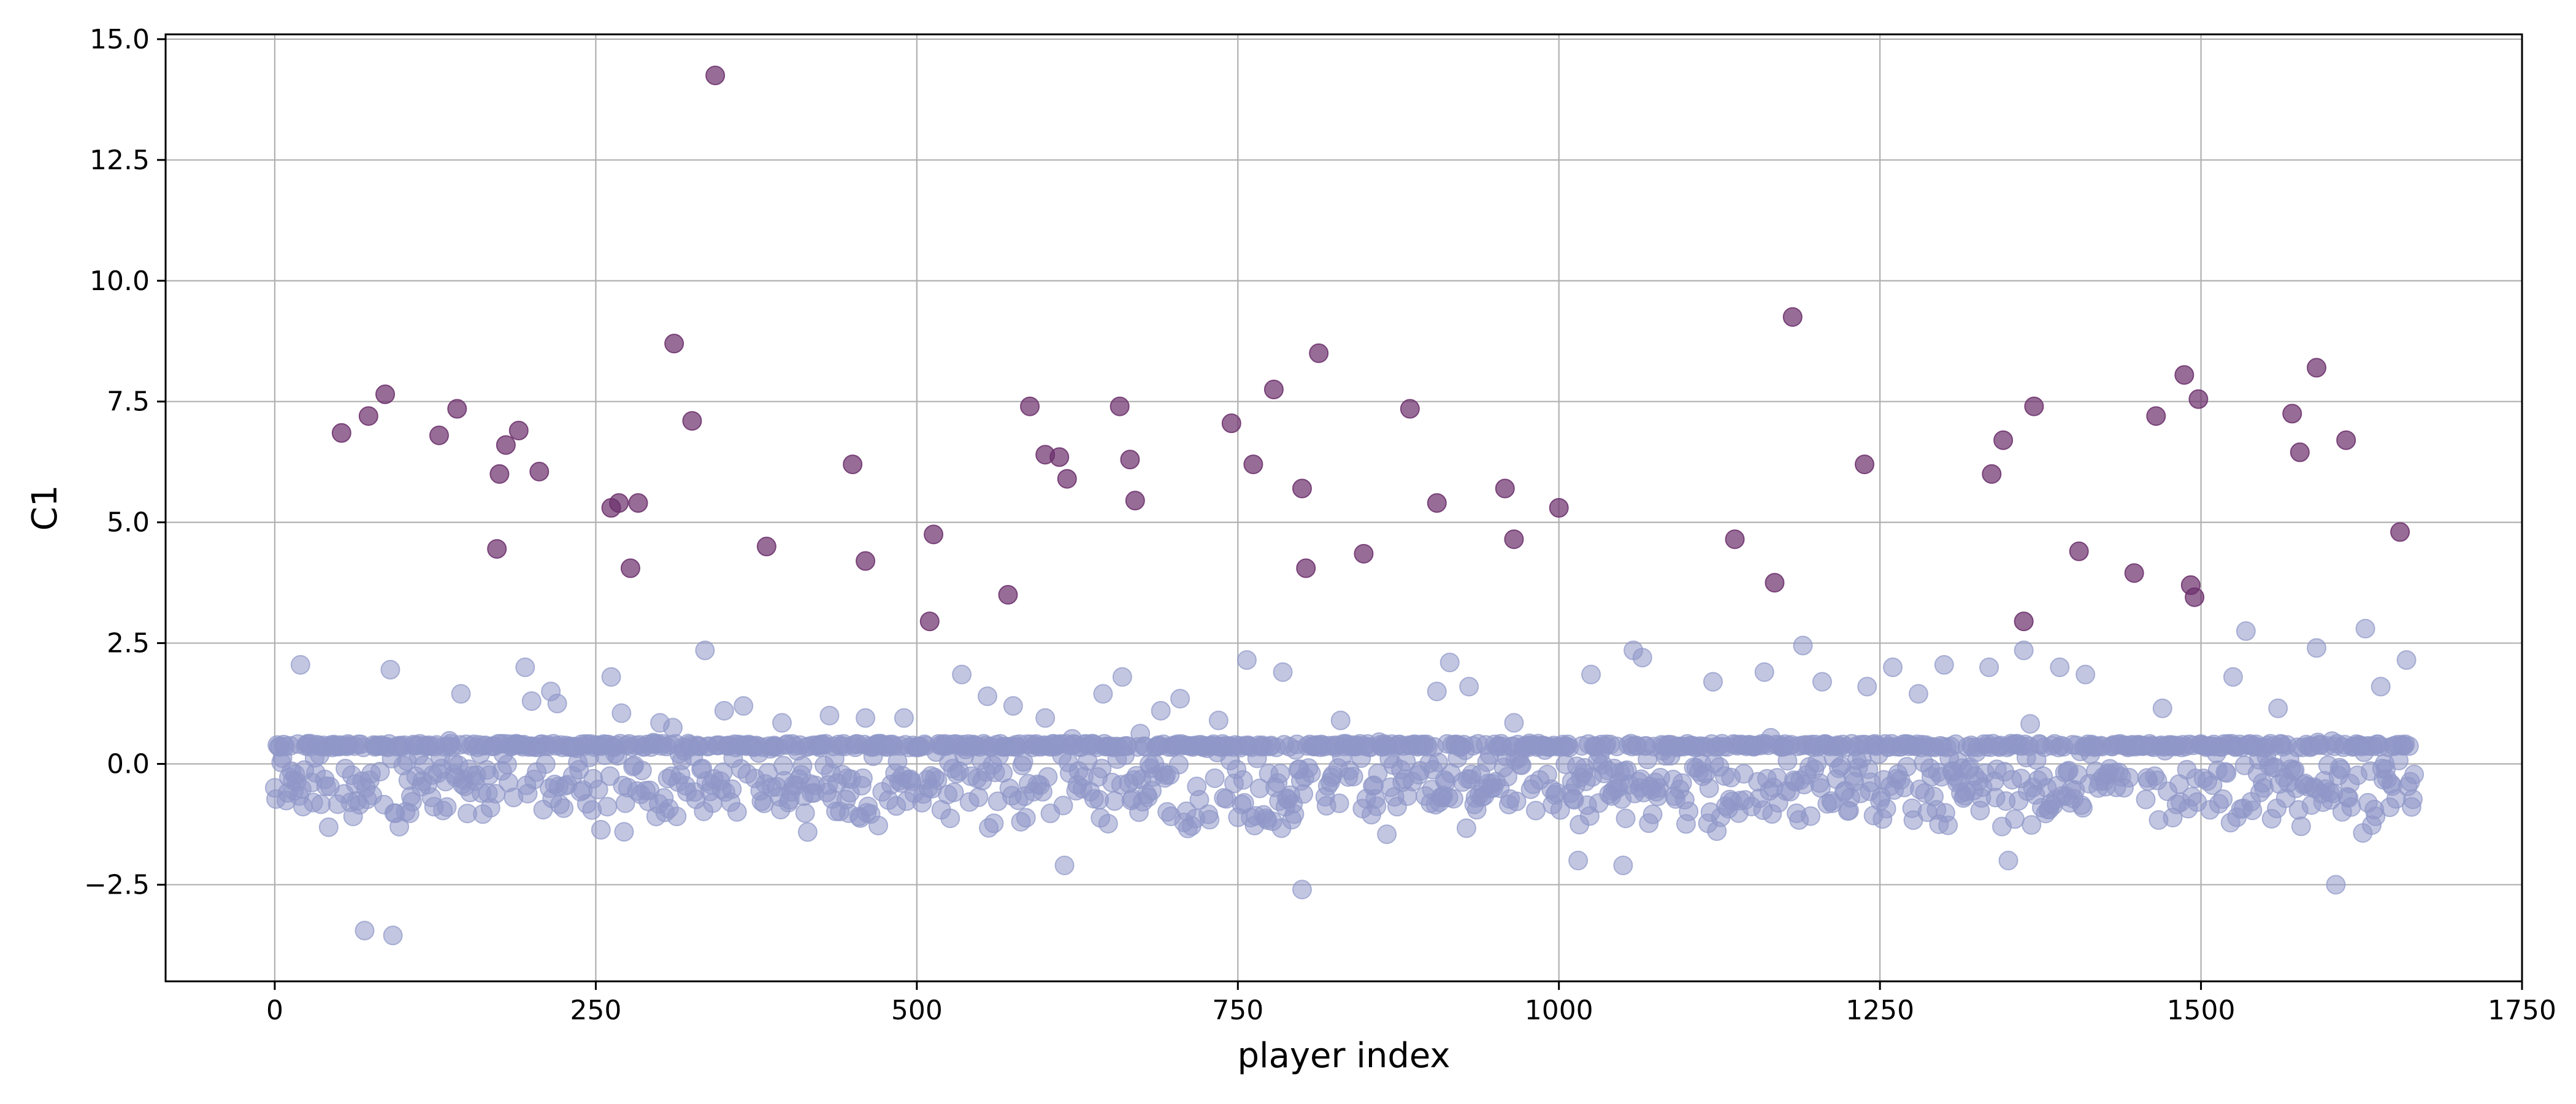 Image resolution: width=2576 pixels, height=1104 pixels. What do you see at coordinates (1237, 1010) in the screenshot?
I see `x-tick-label: 750` at bounding box center [1237, 1010].